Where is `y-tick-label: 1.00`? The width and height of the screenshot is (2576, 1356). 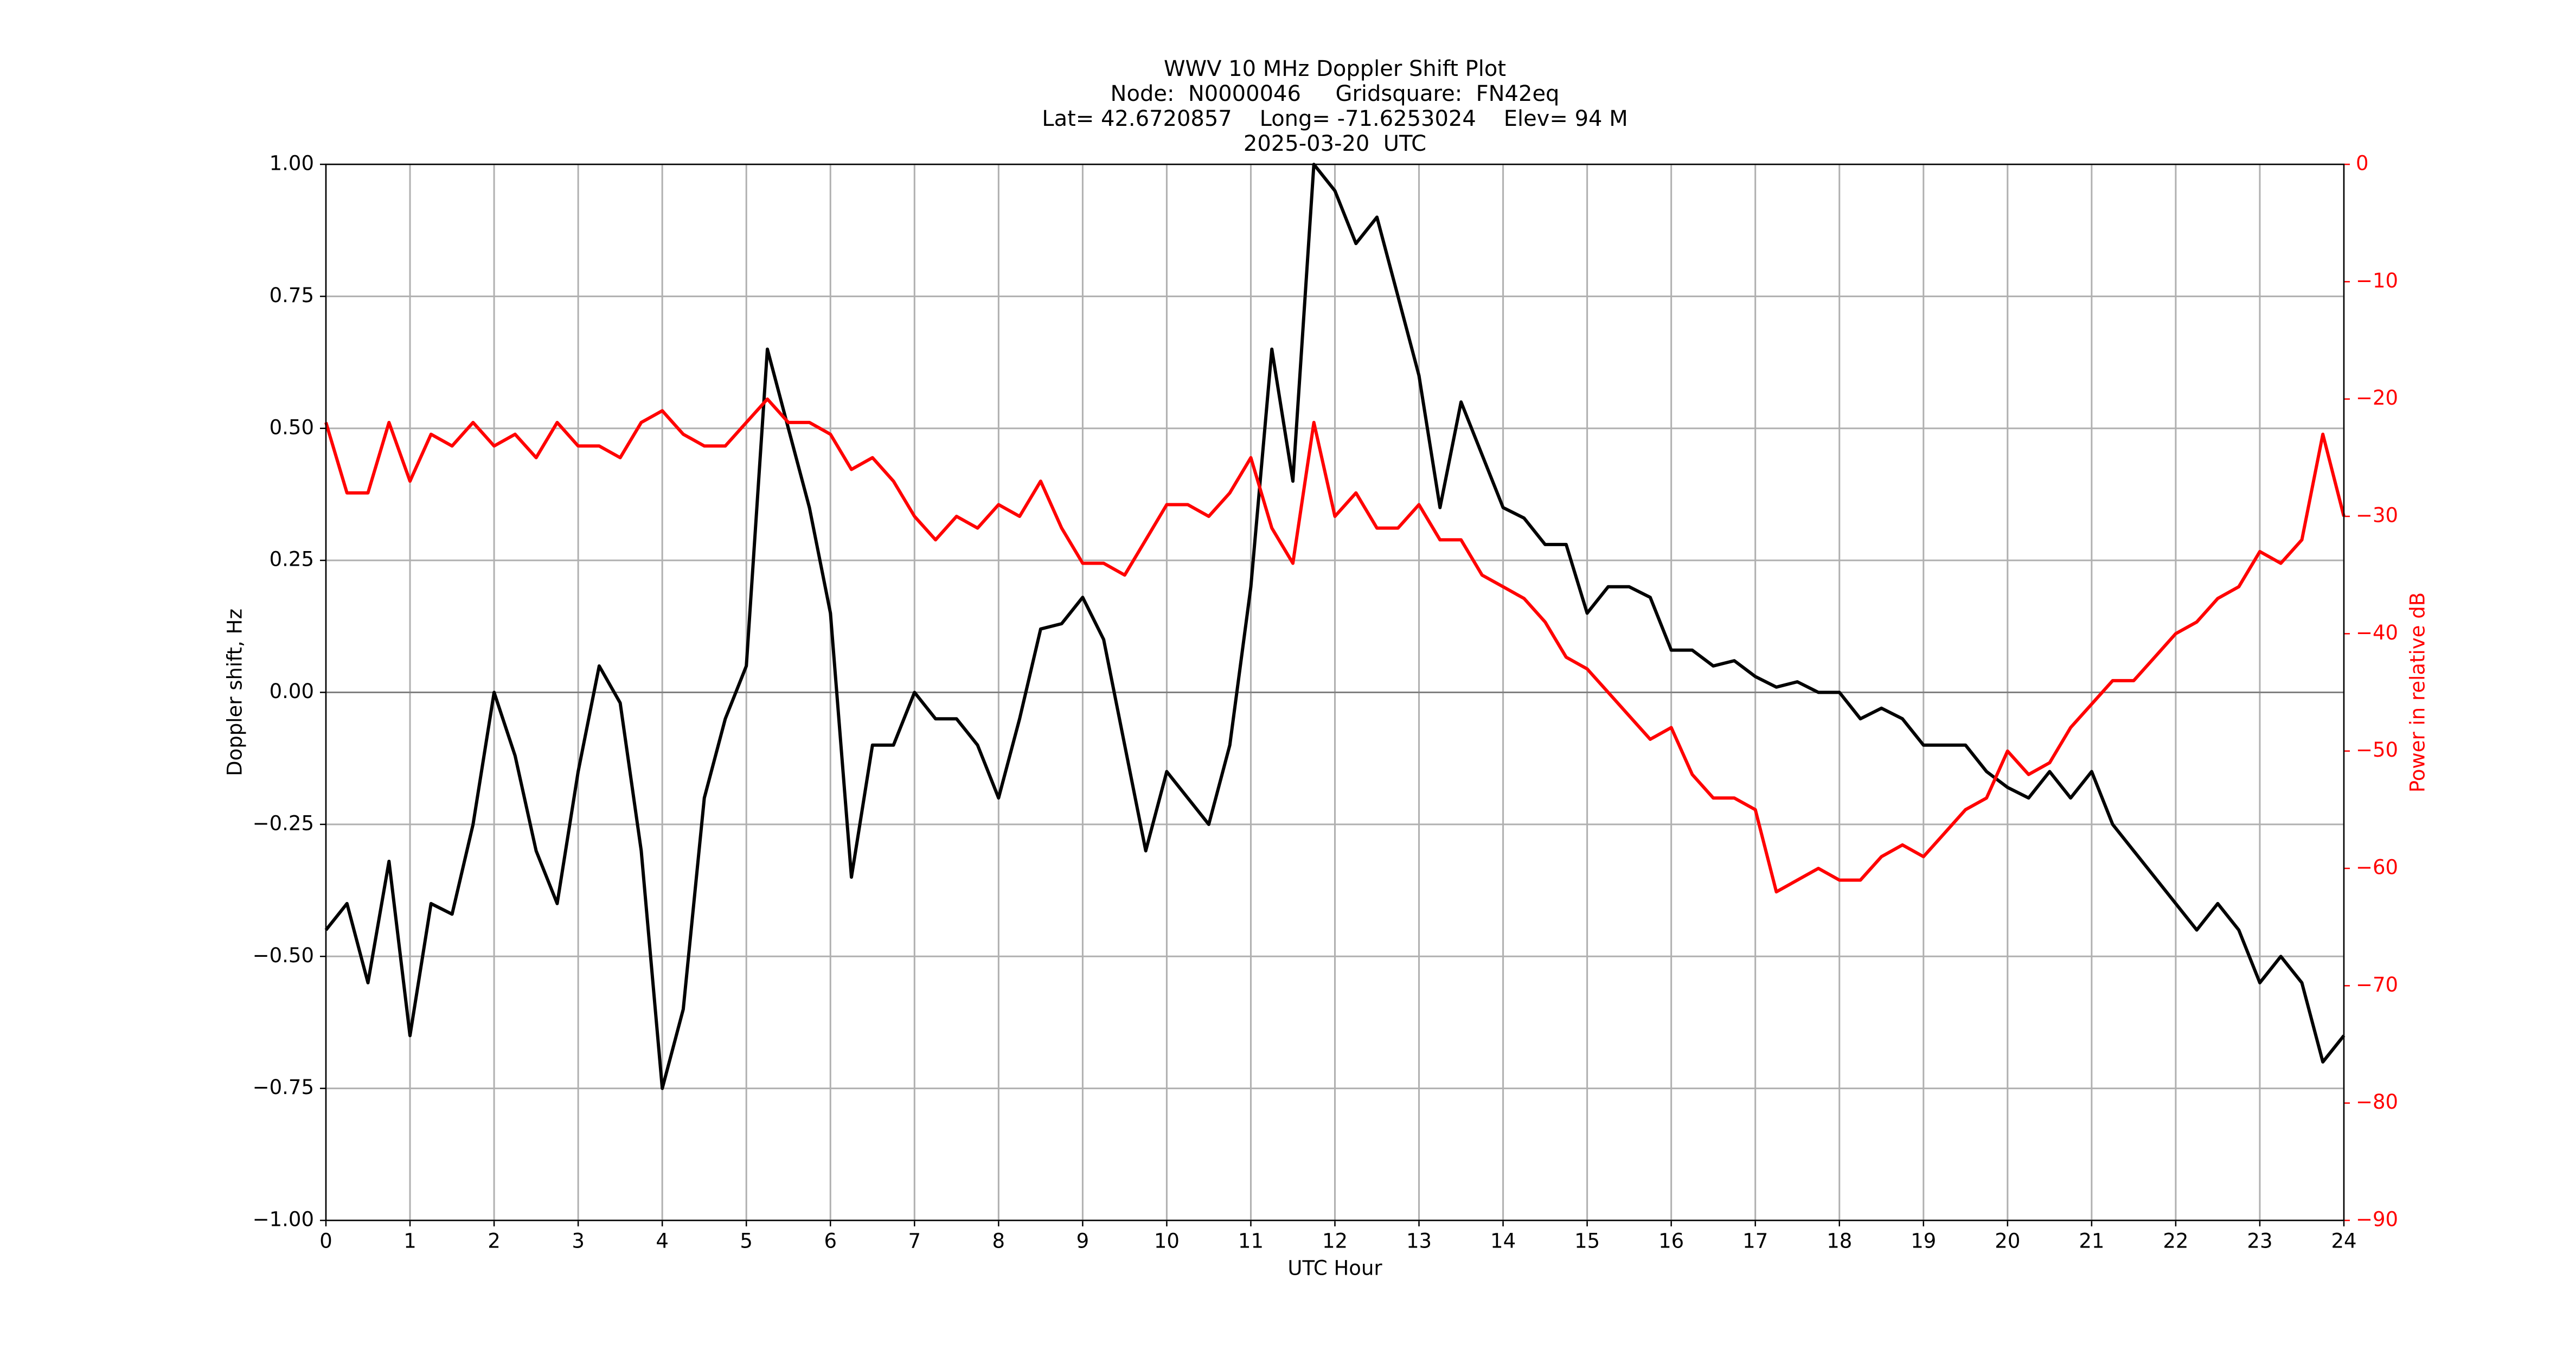
y-tick-label: 1.00 is located at coordinates (292, 163).